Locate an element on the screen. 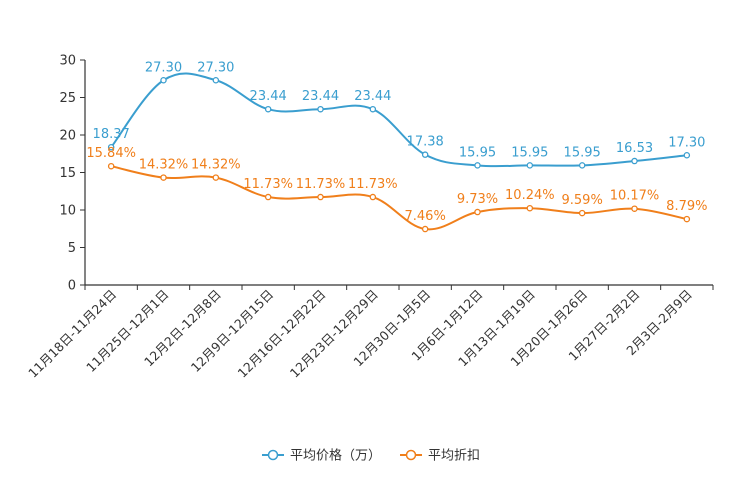 The height and width of the screenshot is (496, 744). data-label-discount: 7.46% is located at coordinates (425, 216).